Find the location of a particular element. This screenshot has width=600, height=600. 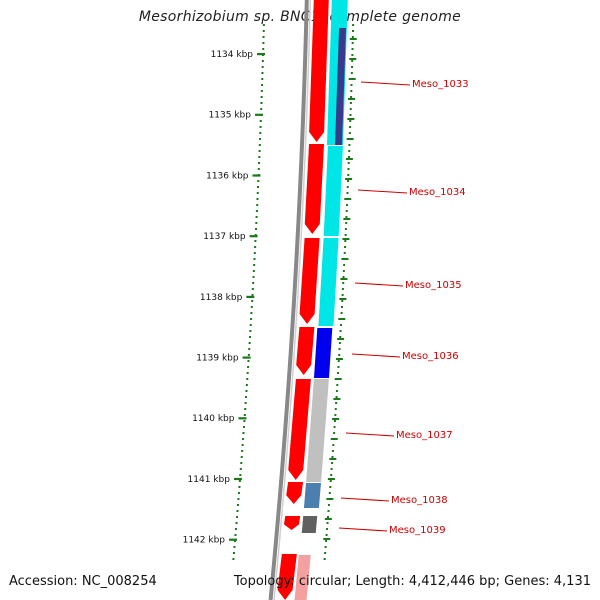

gene-label: Meso_1033 is located at coordinates (440, 84).